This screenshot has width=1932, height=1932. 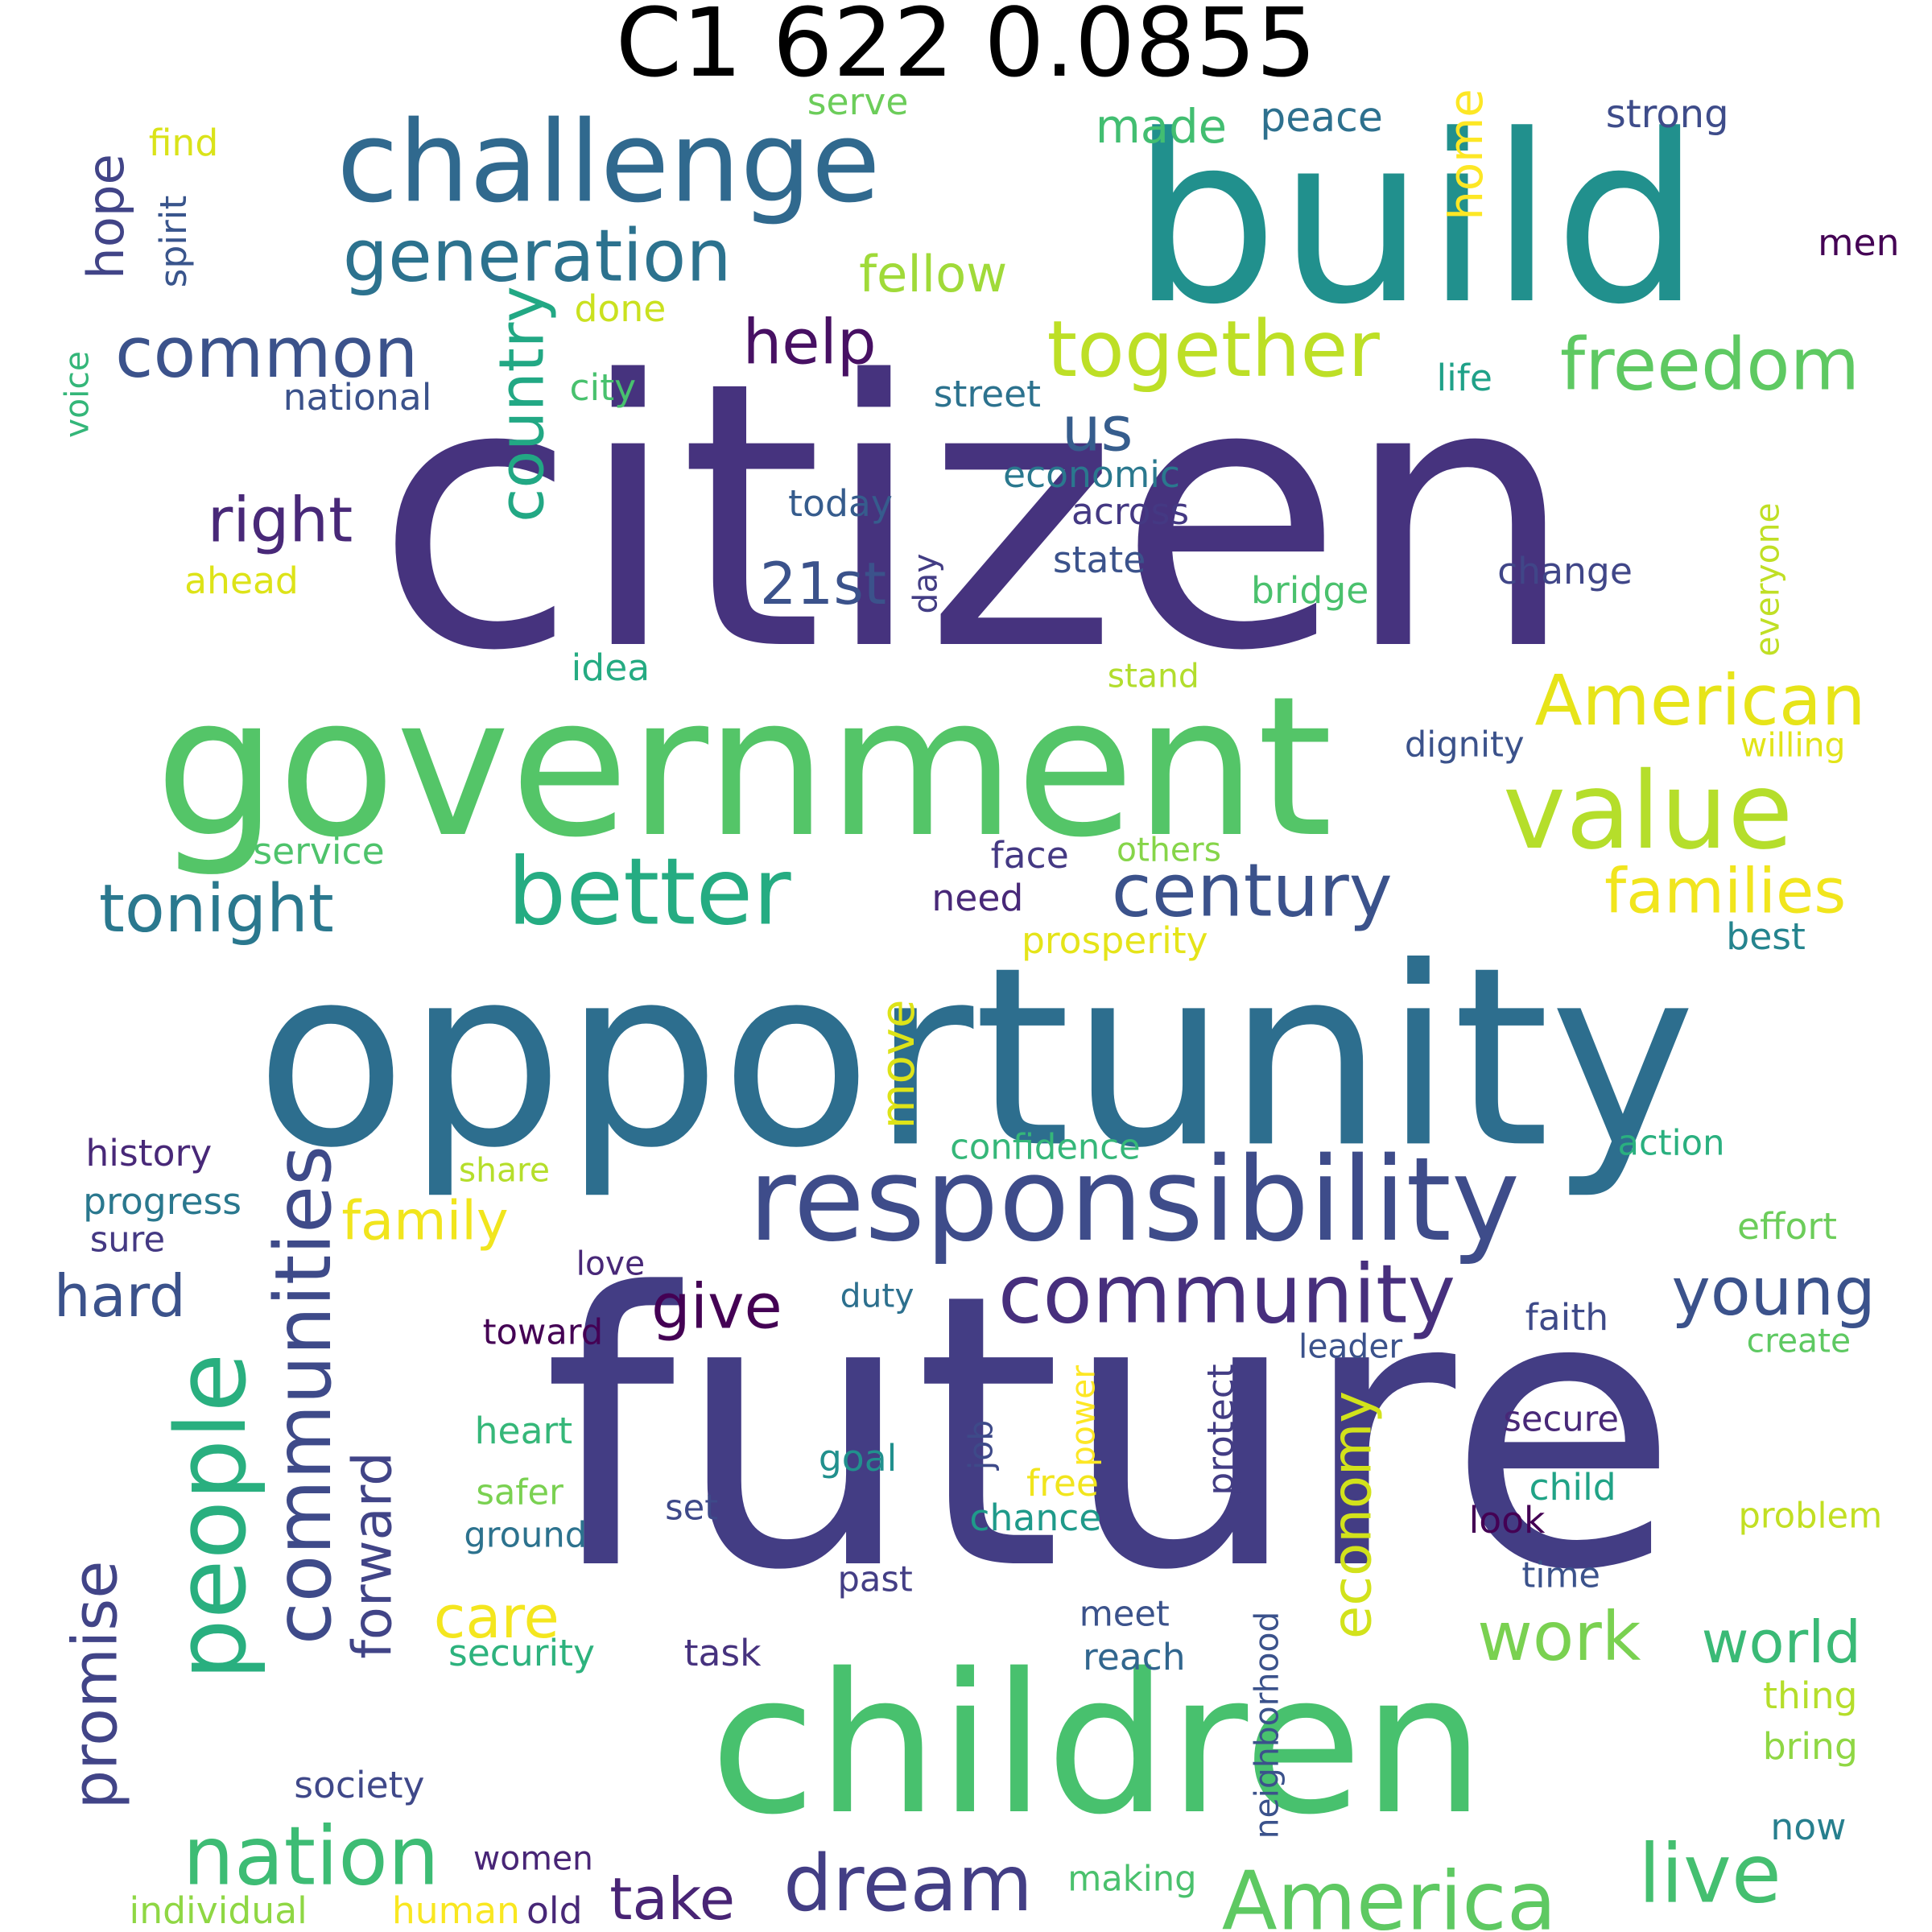 What do you see at coordinates (1099, 560) in the screenshot?
I see `cloud-word: state` at bounding box center [1099, 560].